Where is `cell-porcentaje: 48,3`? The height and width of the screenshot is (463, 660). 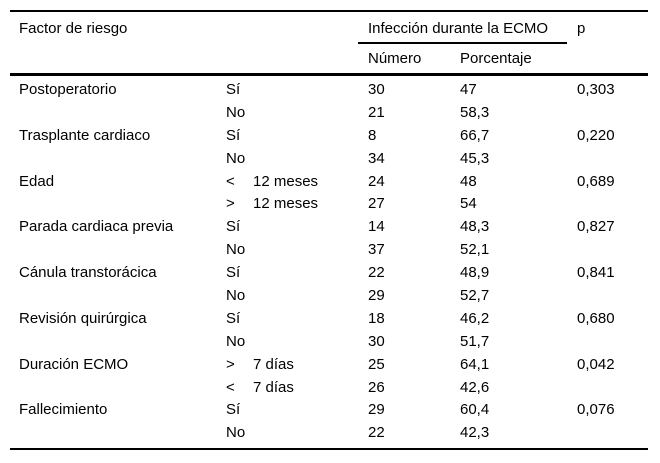
cell-porcentaje: 48,3 is located at coordinates (475, 227).